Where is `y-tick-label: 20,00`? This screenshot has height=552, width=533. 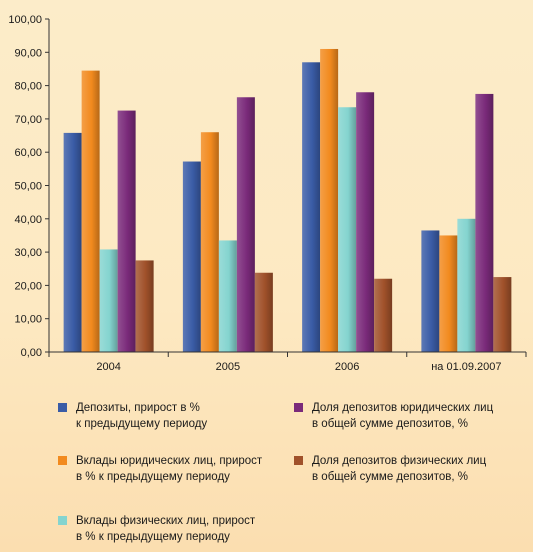
y-tick-label: 20,00 is located at coordinates (28, 286).